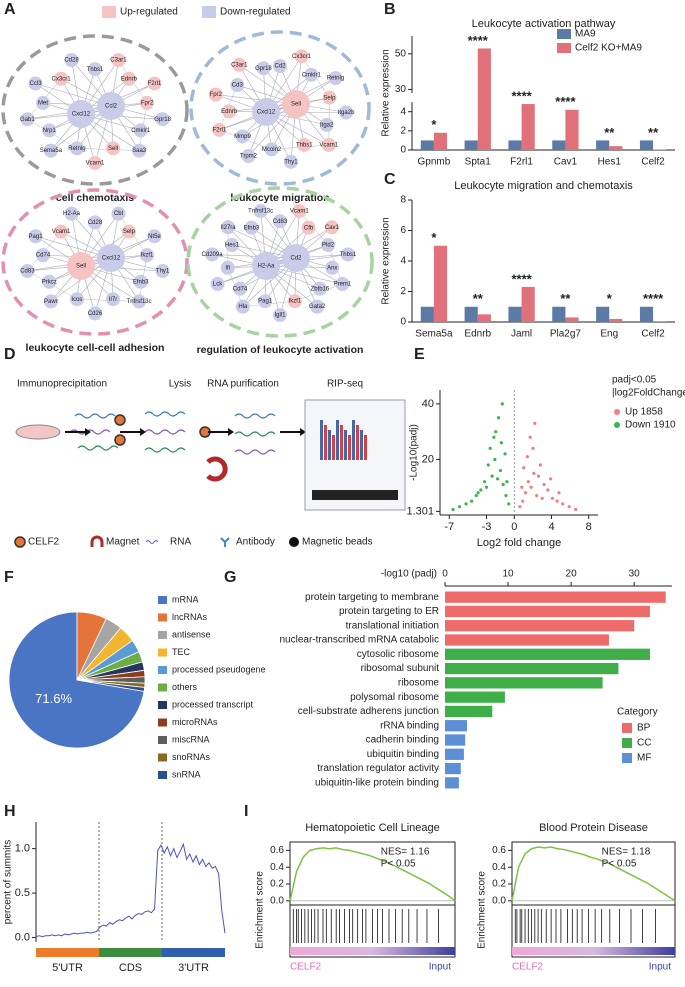  Describe the element at coordinates (328, 246) in the screenshot. I see `node-label: Pld2` at that location.